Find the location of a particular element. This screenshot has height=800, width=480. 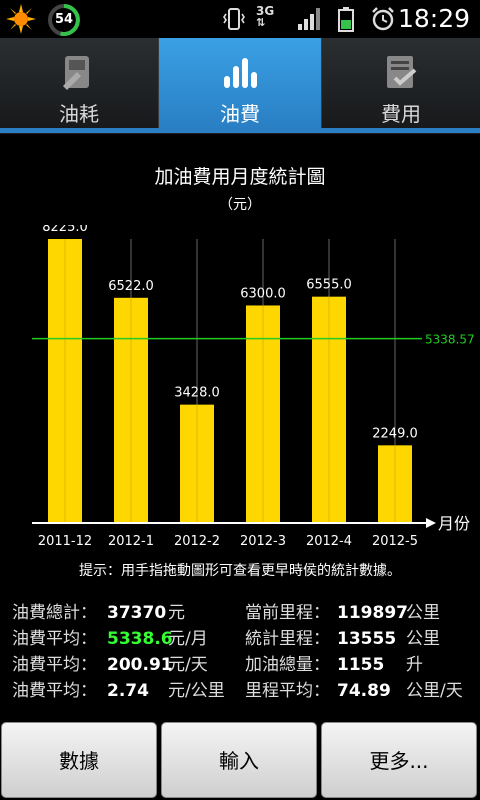

x-tick-label: 2012-4 is located at coordinates (329, 541).